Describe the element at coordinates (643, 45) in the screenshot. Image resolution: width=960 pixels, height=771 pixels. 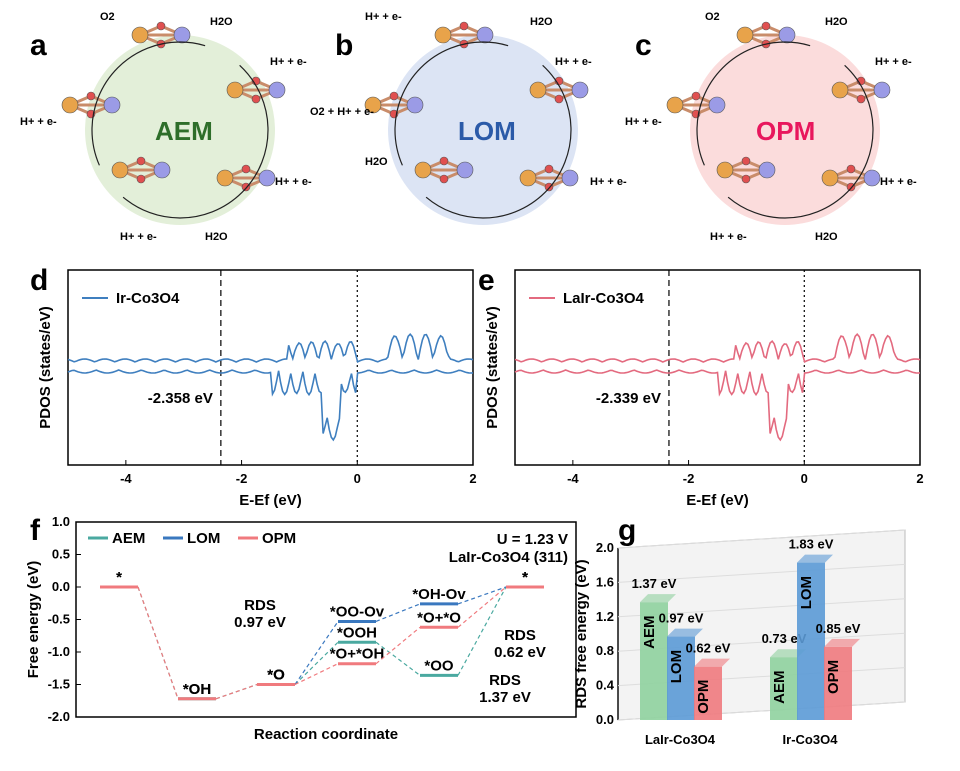
I see `panel-label-c: c` at that location.